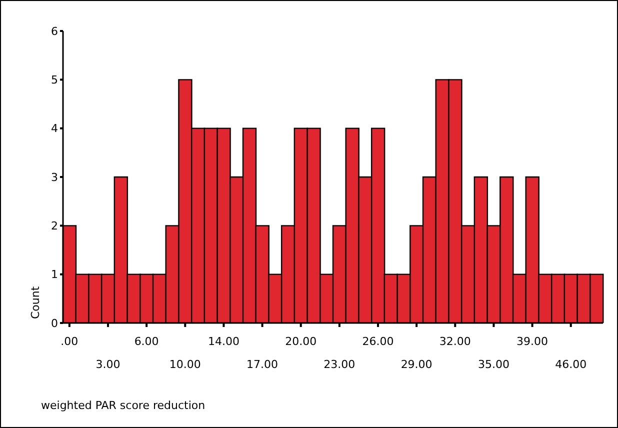 The height and width of the screenshot is (428, 618). What do you see at coordinates (54, 129) in the screenshot?
I see `y-tick-label: 4` at bounding box center [54, 129].